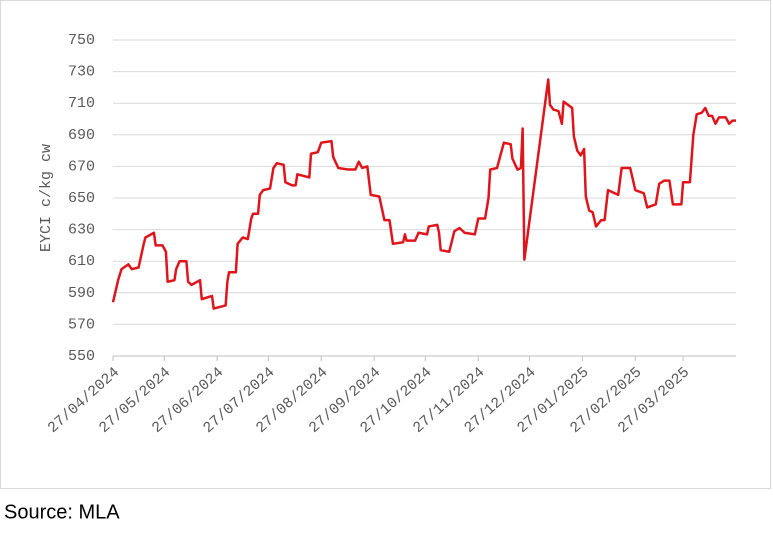 The height and width of the screenshot is (534, 773). Describe the element at coordinates (81, 40) in the screenshot. I see `y-tick-label: 750` at that location.